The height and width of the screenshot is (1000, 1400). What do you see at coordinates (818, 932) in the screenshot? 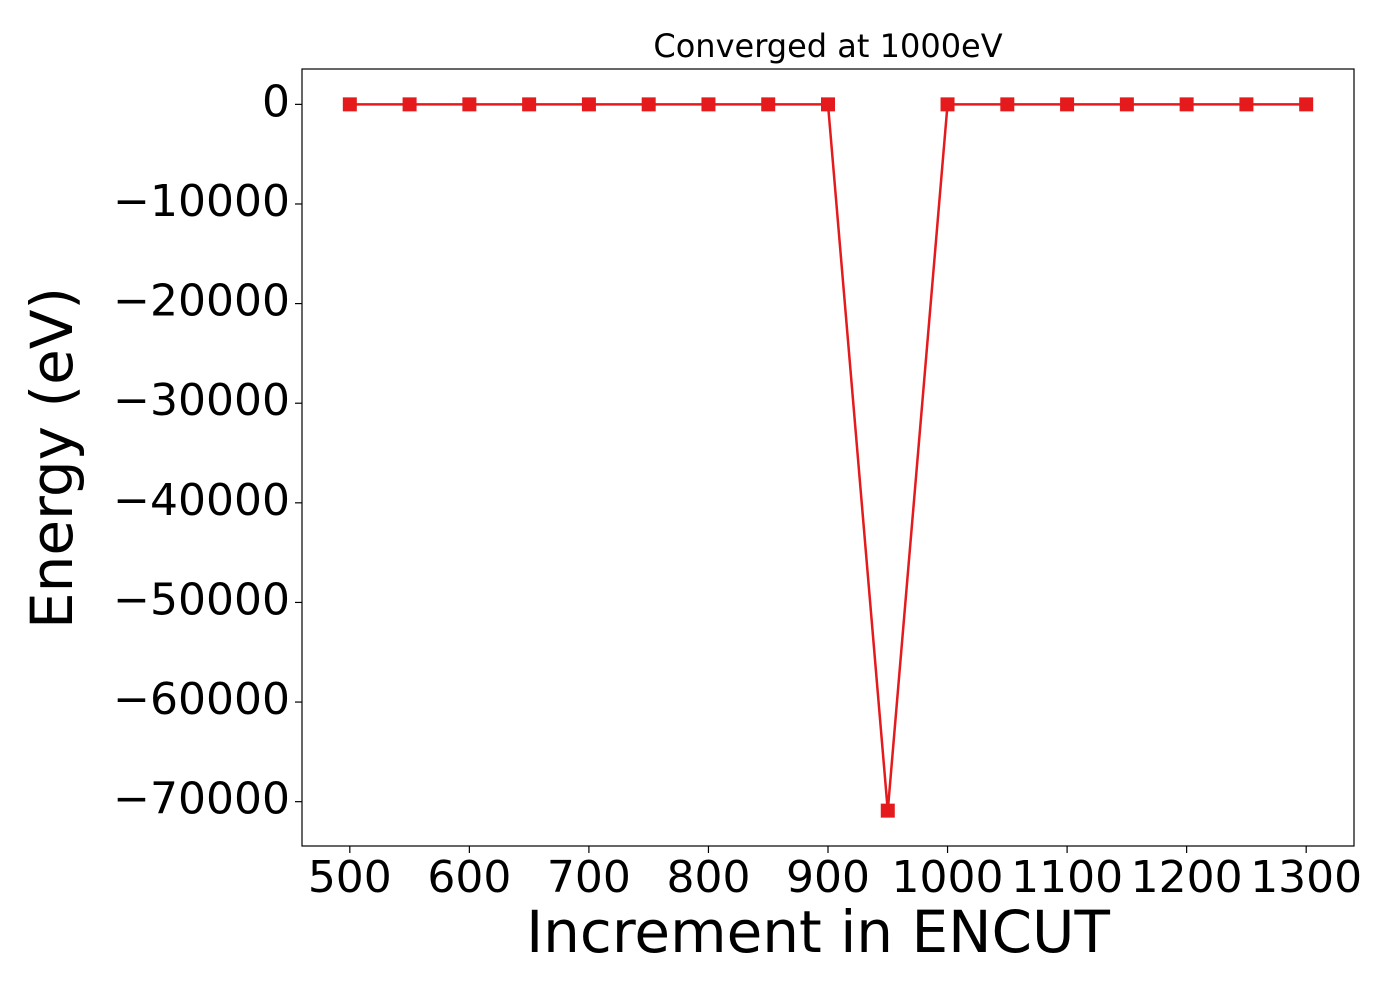
I see `x-axis-label: Increment in ENCUT` at bounding box center [818, 932].